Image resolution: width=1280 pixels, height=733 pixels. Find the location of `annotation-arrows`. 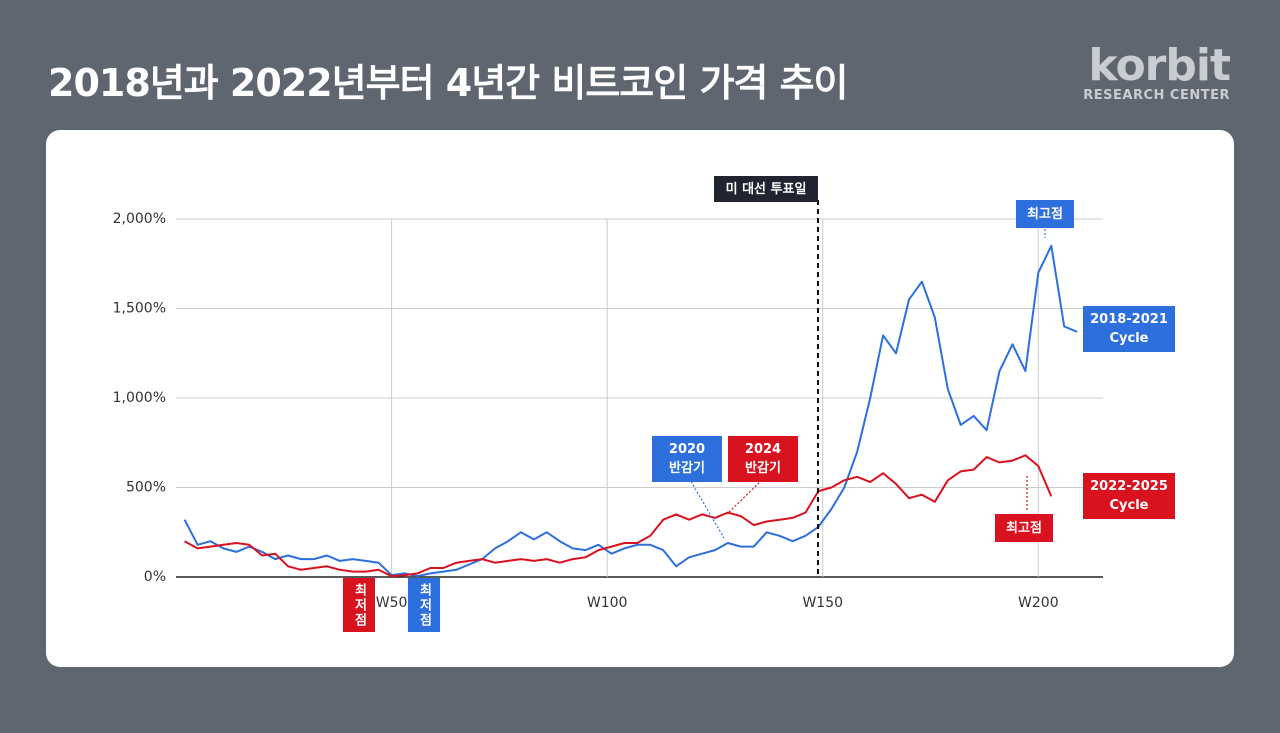

annotation-arrows is located at coordinates (867, 384).